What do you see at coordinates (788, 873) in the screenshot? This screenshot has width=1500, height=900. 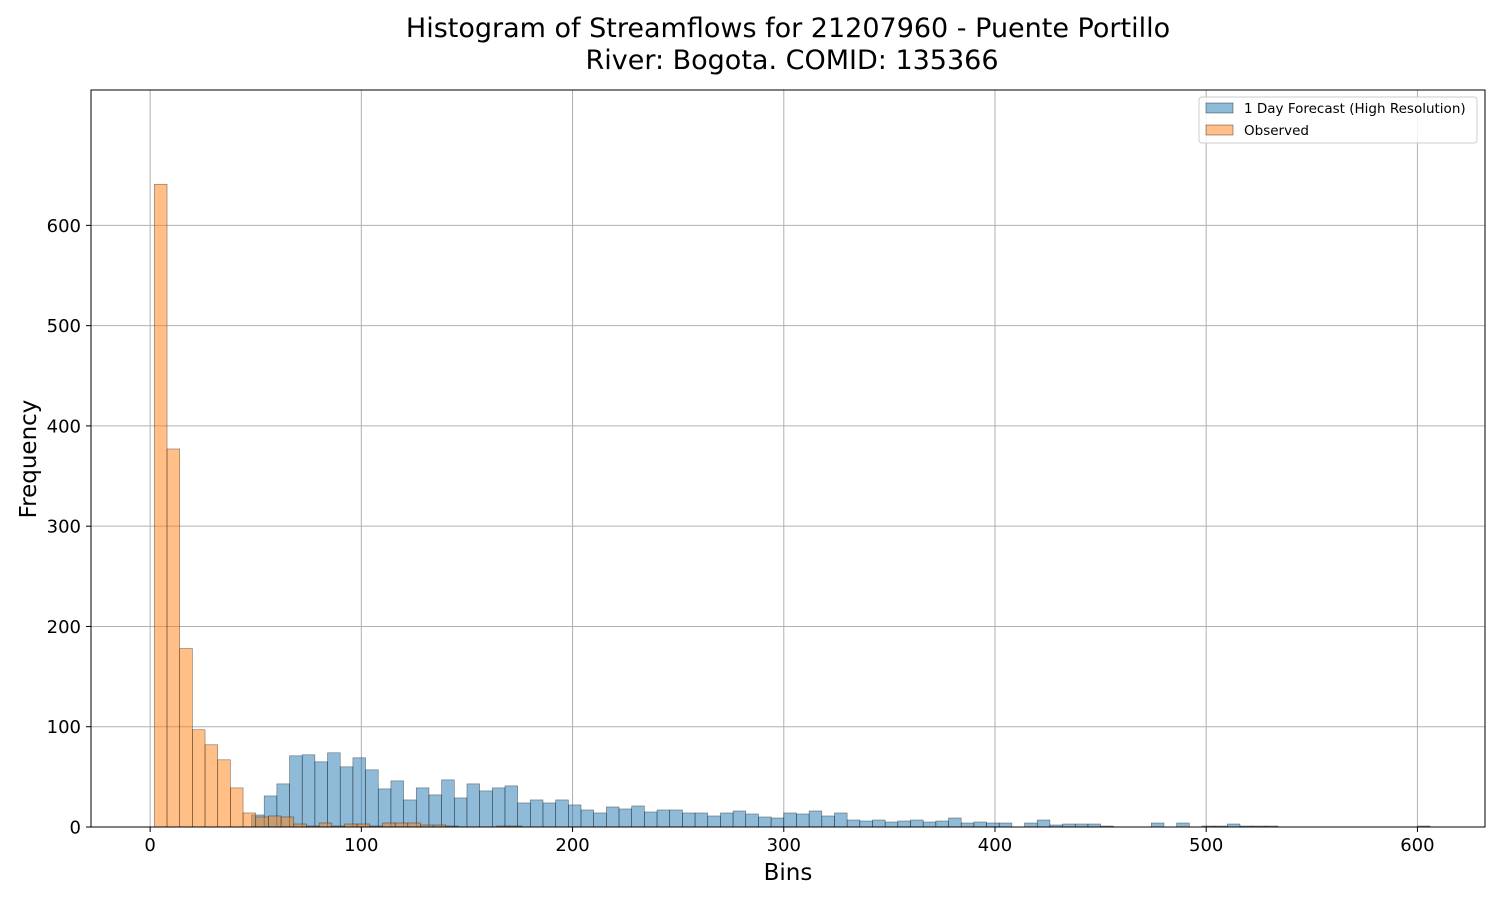 I see `x-axis-label: Bins` at bounding box center [788, 873].